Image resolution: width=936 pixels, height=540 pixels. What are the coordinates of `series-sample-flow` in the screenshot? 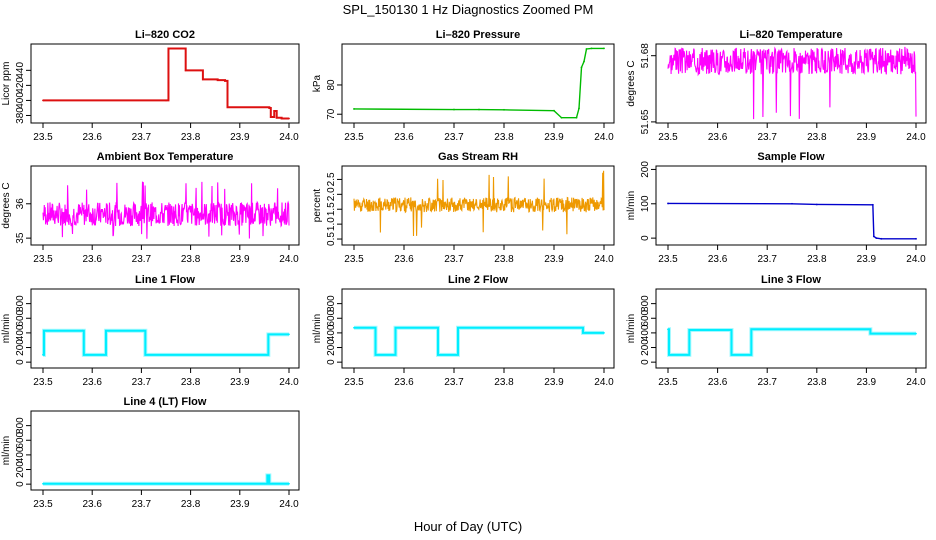 It's located at (792, 221).